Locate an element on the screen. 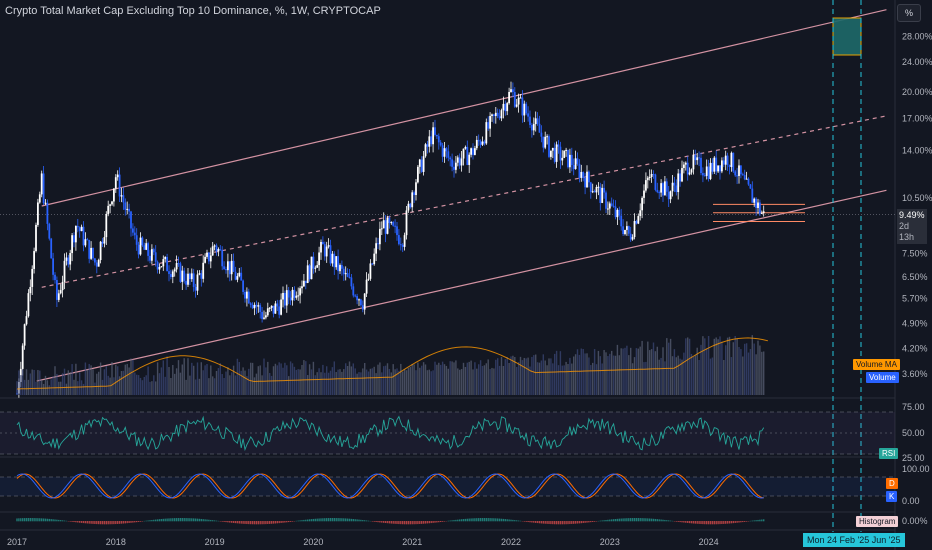 Image resolution: width=932 pixels, height=550 pixels. percent-scale-button: % is located at coordinates (909, 13).